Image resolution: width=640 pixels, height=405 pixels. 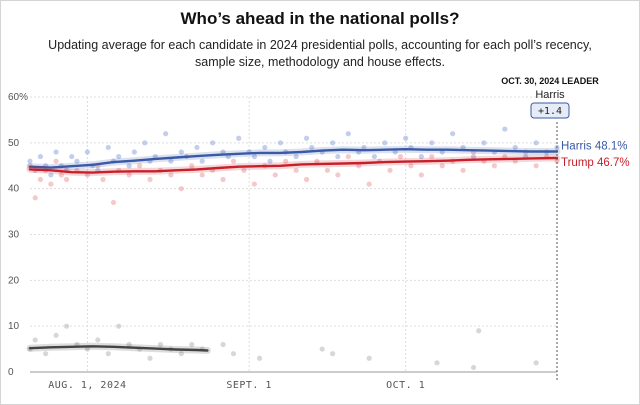 What do you see at coordinates (87, 385) in the screenshot?
I see `x-tick-label: AUG. 1, 2024` at bounding box center [87, 385].